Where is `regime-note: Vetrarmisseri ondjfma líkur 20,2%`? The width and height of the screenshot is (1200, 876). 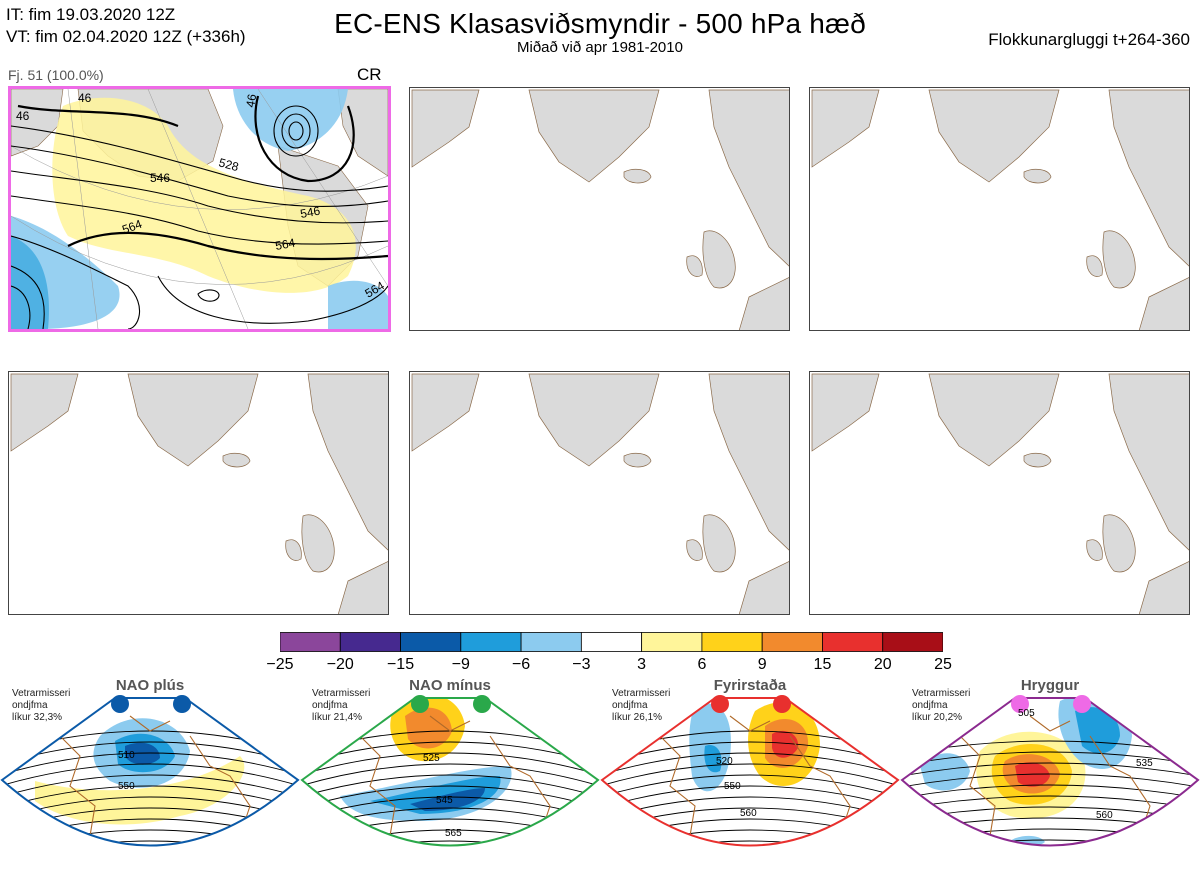 regime-note: Vetrarmisseri ondjfma líkur 20,2% is located at coordinates (941, 706).